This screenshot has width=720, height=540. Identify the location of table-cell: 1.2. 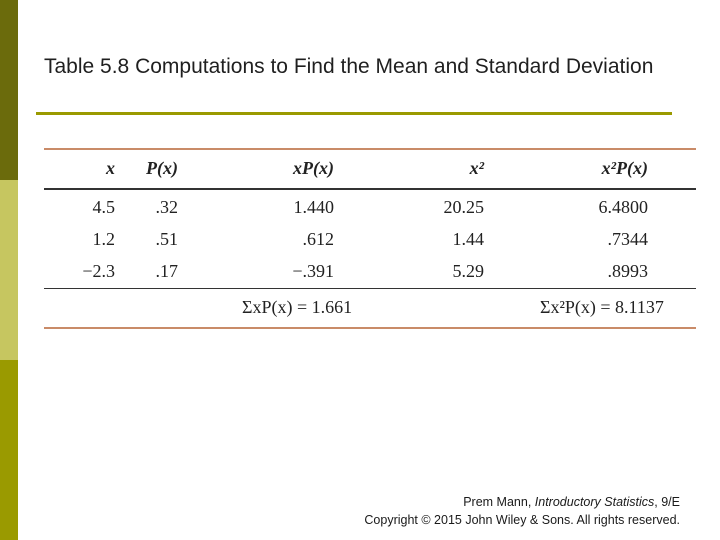
(104, 239).